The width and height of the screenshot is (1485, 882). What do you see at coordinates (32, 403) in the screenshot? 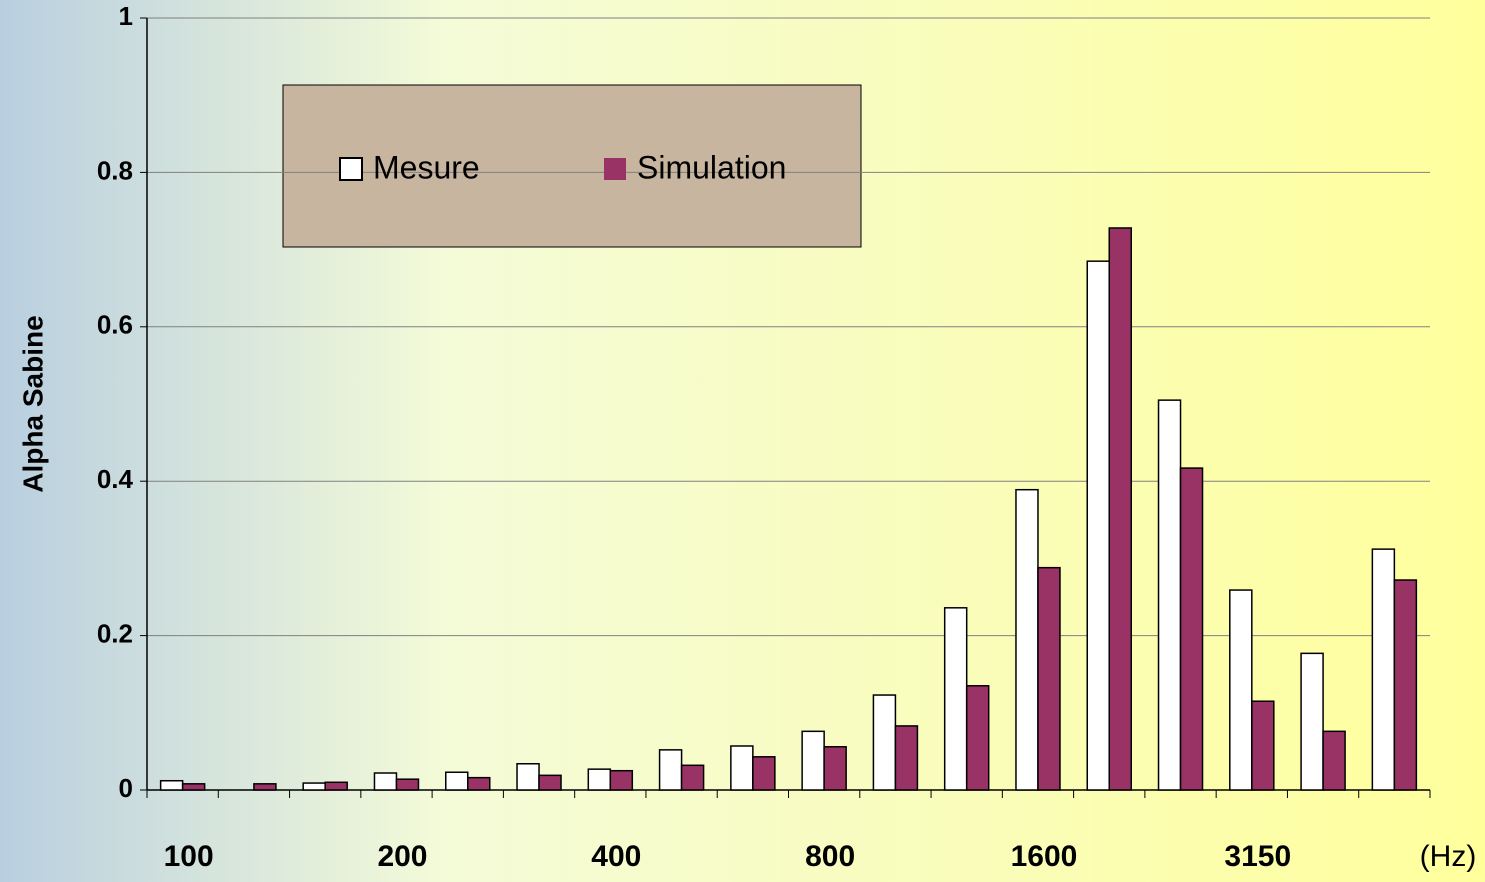
I see `y-axis-label: Alpha Sabine` at bounding box center [32, 403].